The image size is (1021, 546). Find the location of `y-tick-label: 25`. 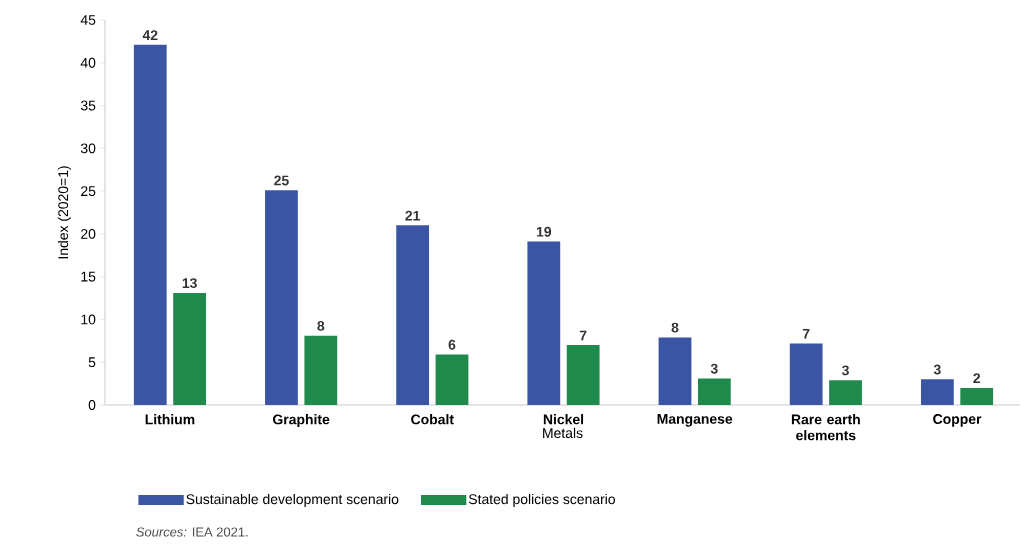

y-tick-label: 25 is located at coordinates (88, 191).